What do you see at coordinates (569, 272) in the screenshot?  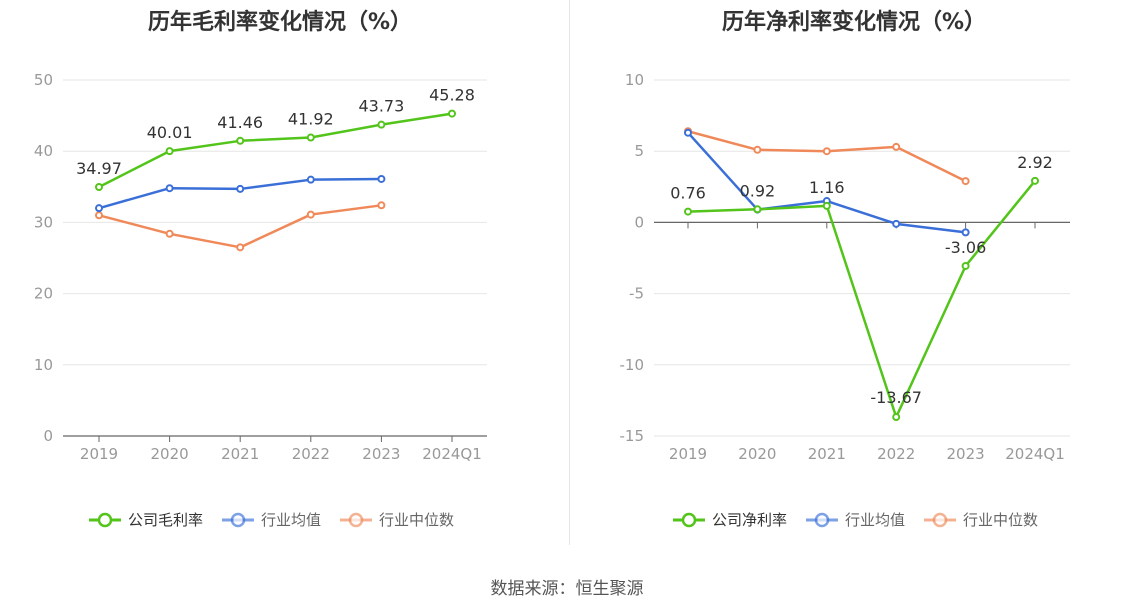 I see `chart-divider` at bounding box center [569, 272].